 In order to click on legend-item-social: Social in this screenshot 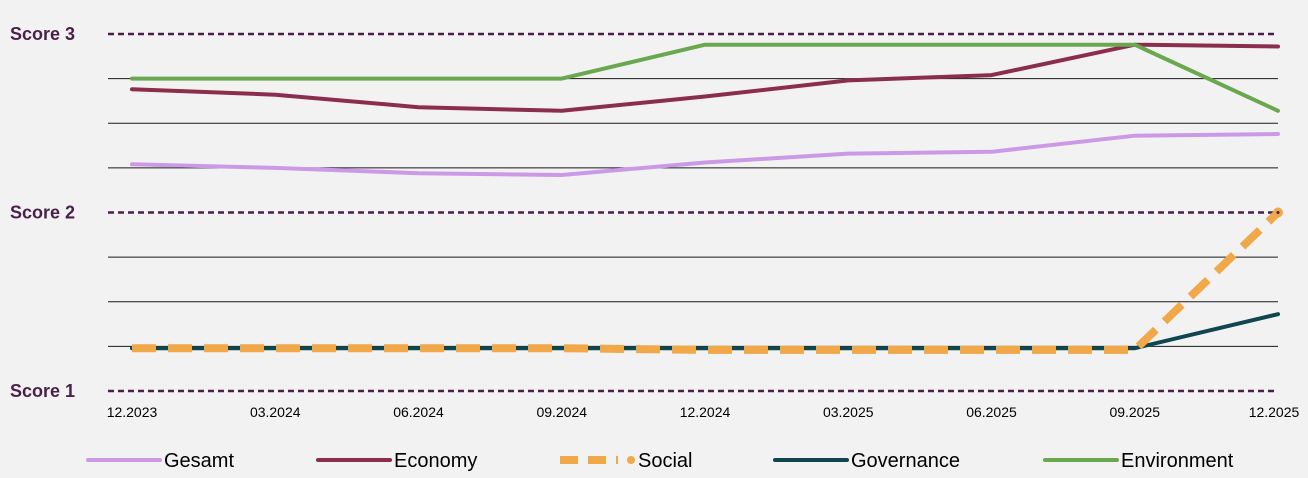, I will do `click(626, 461)`.